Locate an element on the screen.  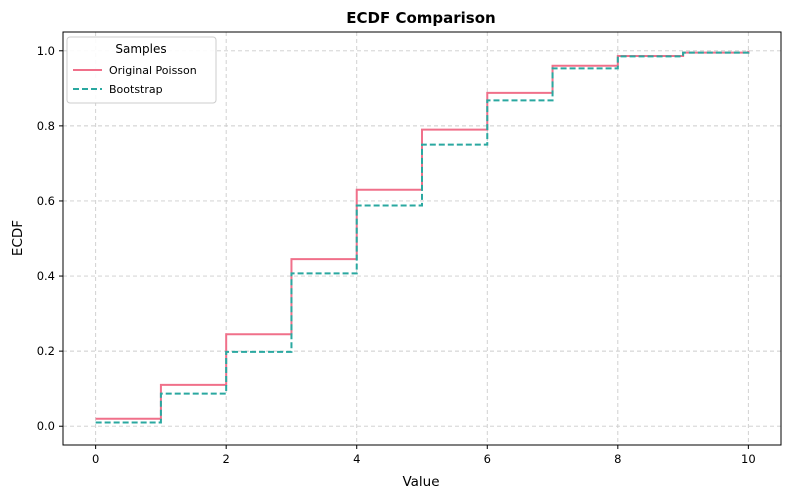
x-tick-label: 10 is located at coordinates (748, 459).